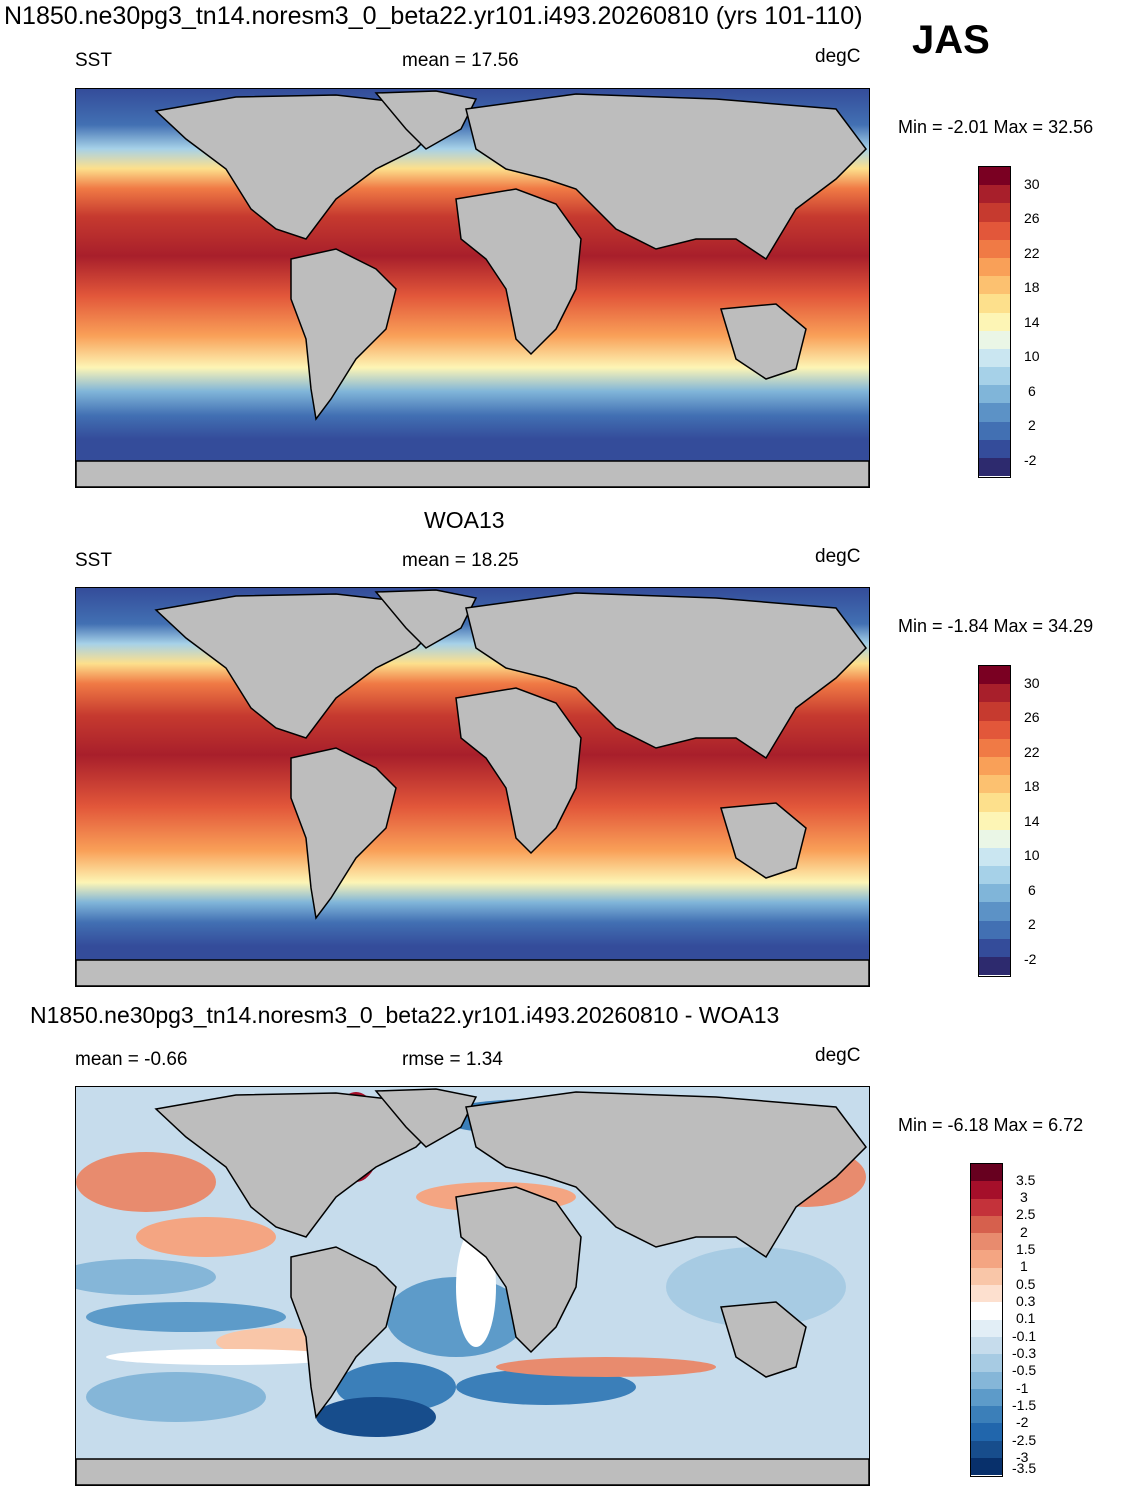 The image size is (1125, 1490). I want to click on colorbar-tick: 0.3, so click(1026, 1301).